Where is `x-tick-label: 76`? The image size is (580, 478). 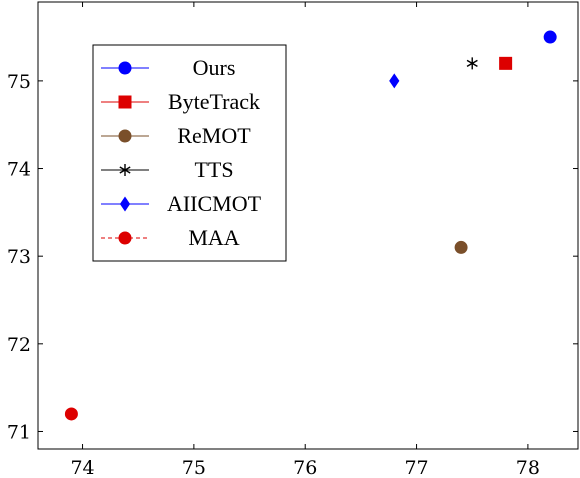 x-tick-label: 76 is located at coordinates (305, 467).